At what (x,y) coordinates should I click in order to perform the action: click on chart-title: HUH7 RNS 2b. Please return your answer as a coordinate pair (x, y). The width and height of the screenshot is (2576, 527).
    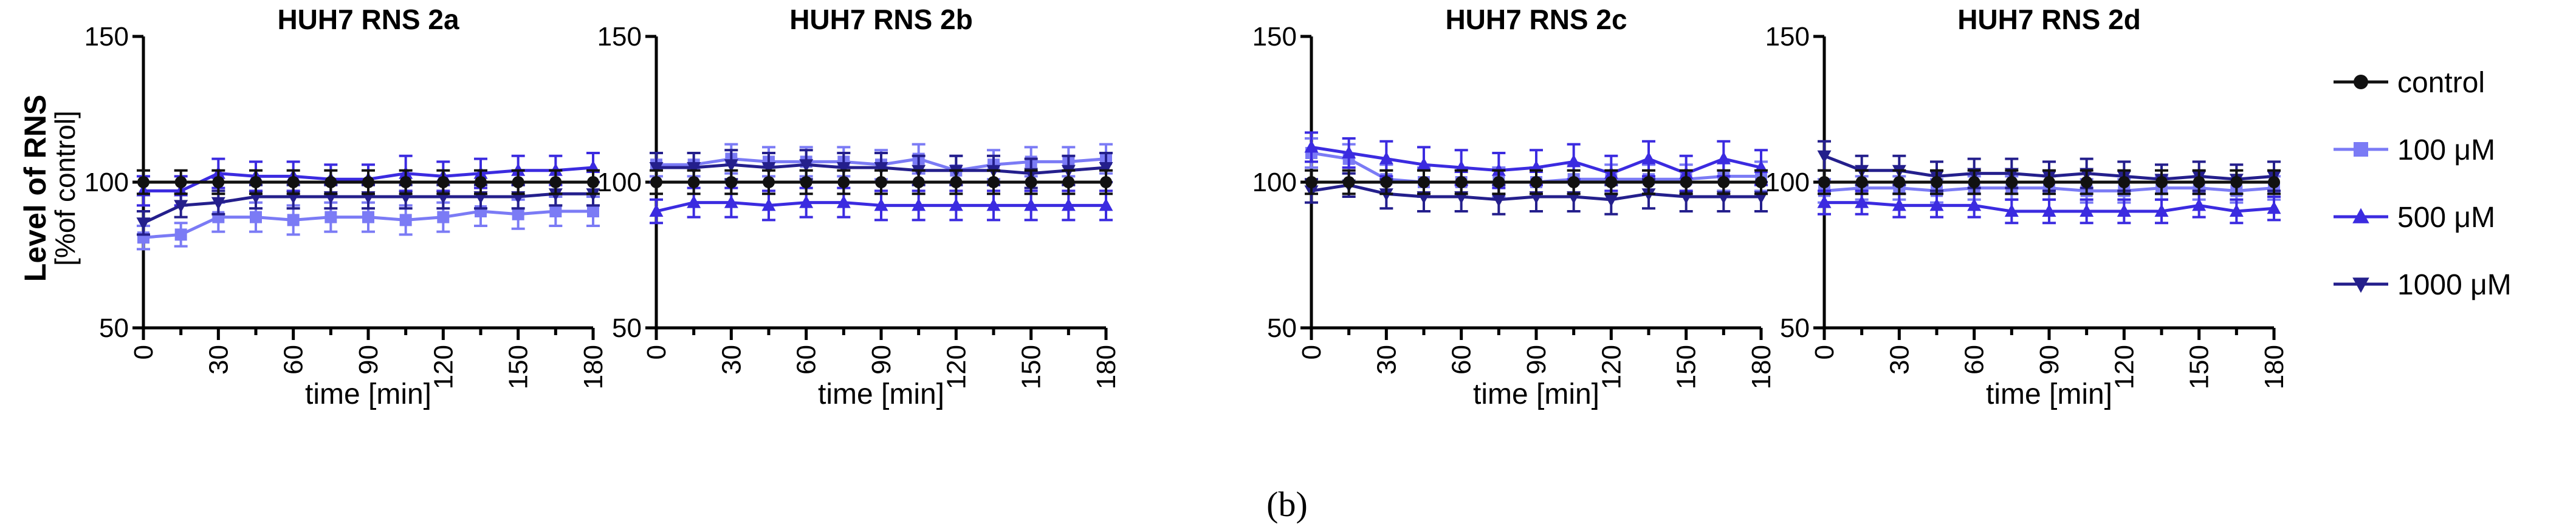
    Looking at the image, I should click on (881, 19).